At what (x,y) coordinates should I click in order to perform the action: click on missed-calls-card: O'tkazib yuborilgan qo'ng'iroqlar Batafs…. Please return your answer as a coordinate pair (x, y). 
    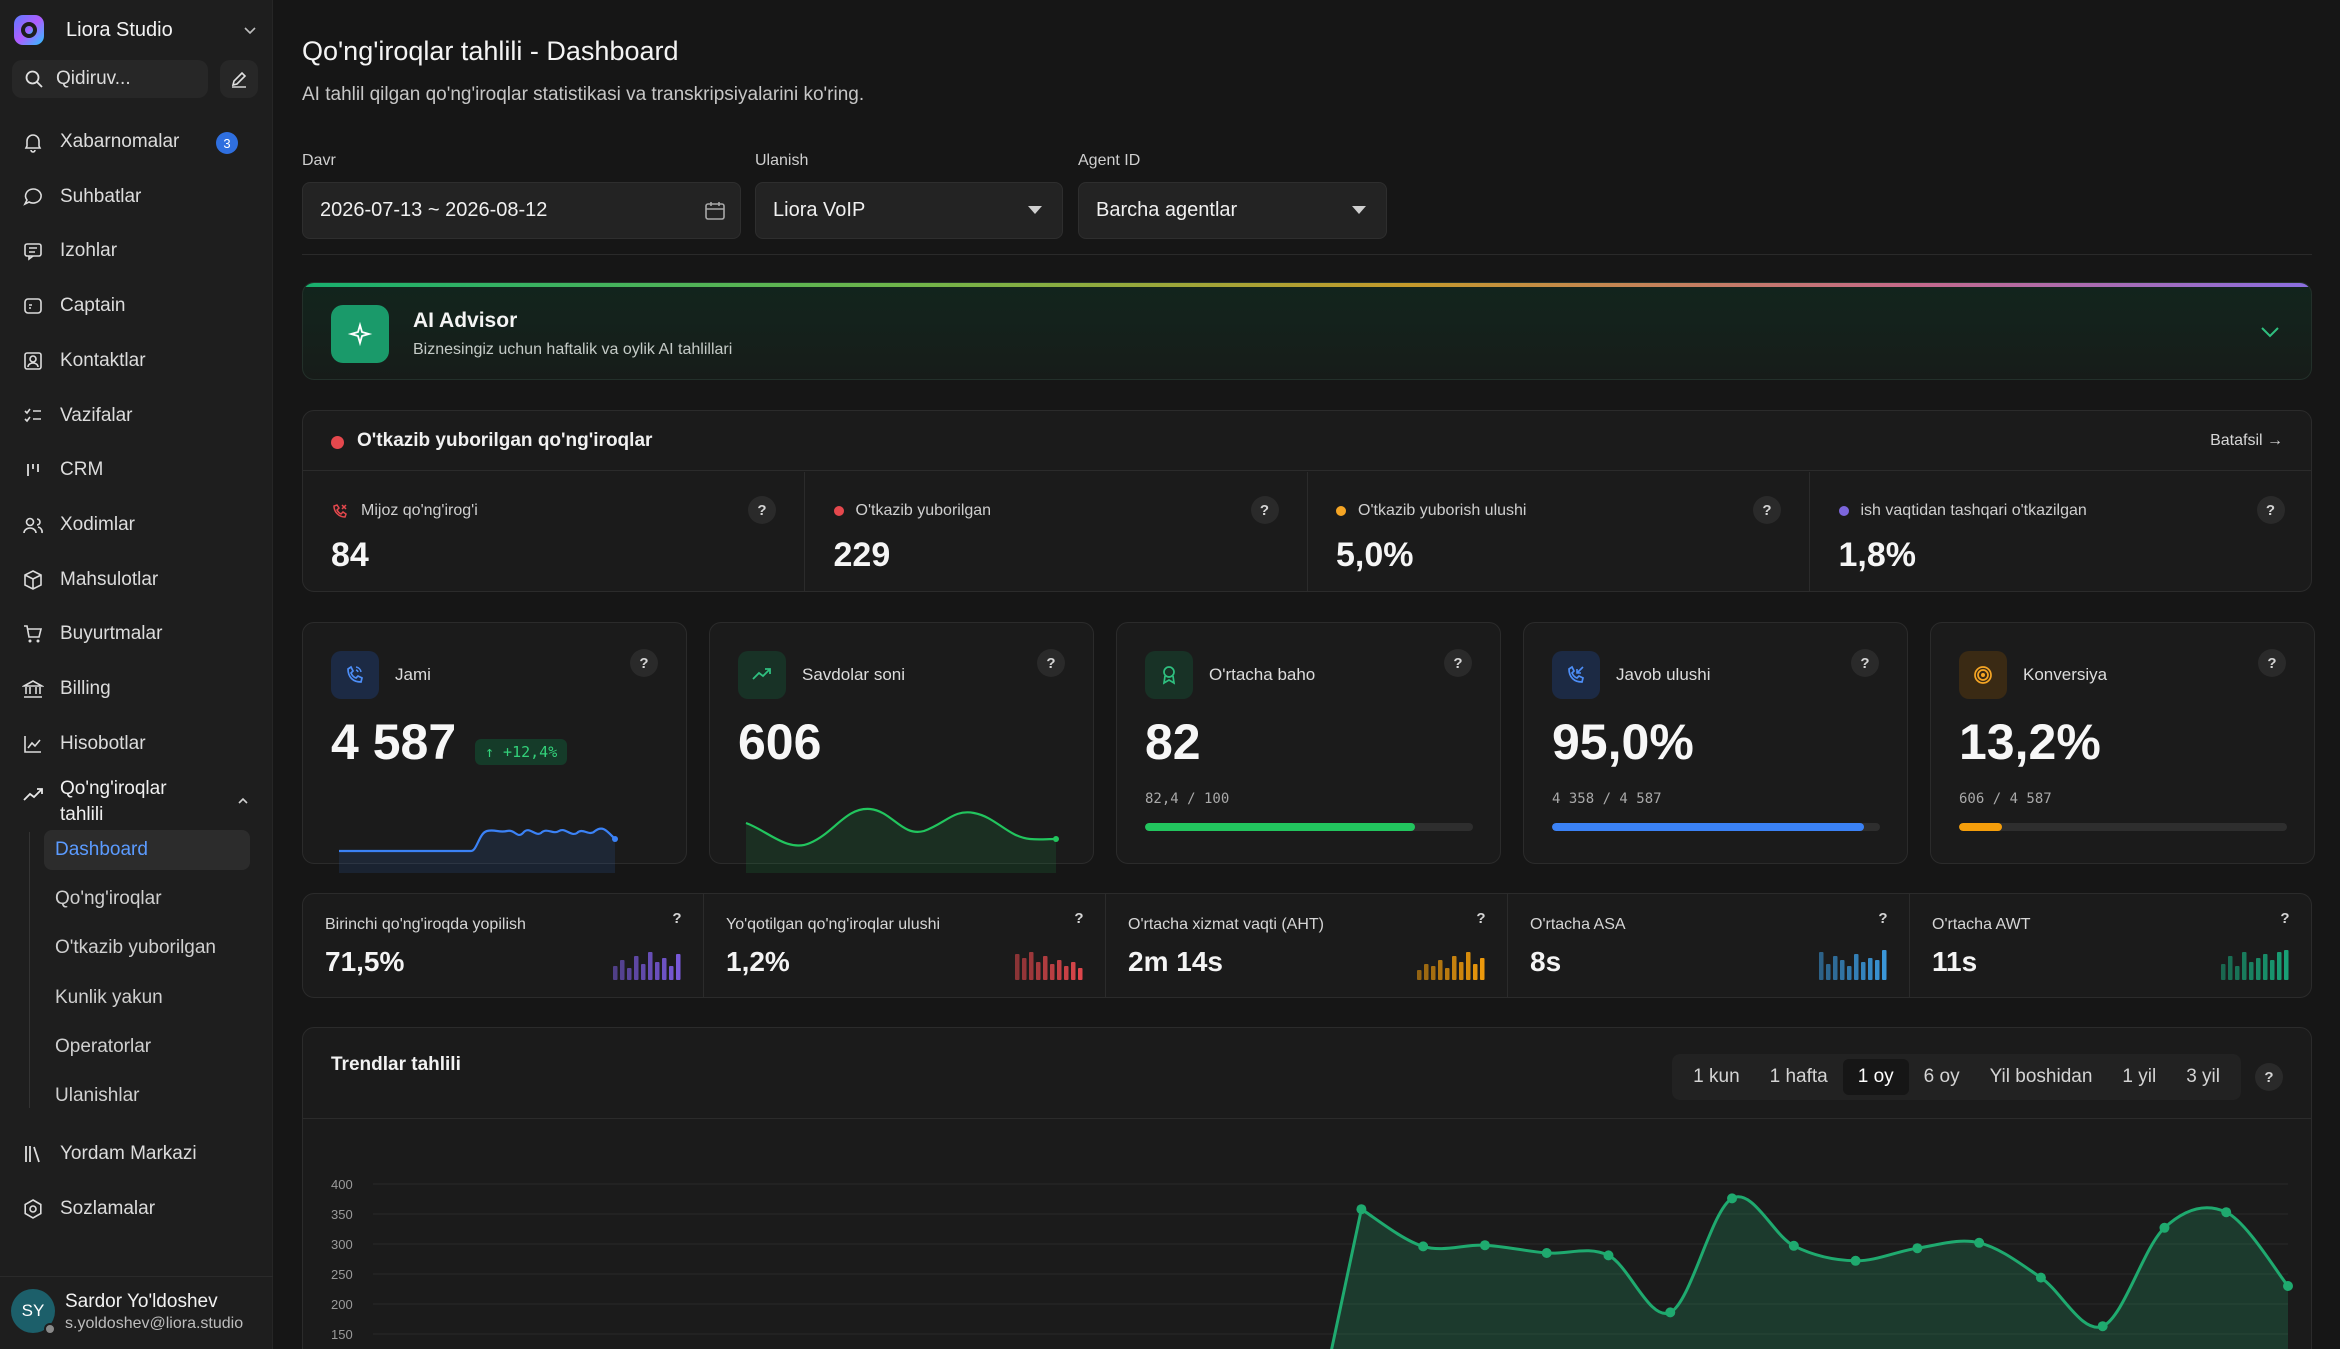
    Looking at the image, I should click on (1307, 501).